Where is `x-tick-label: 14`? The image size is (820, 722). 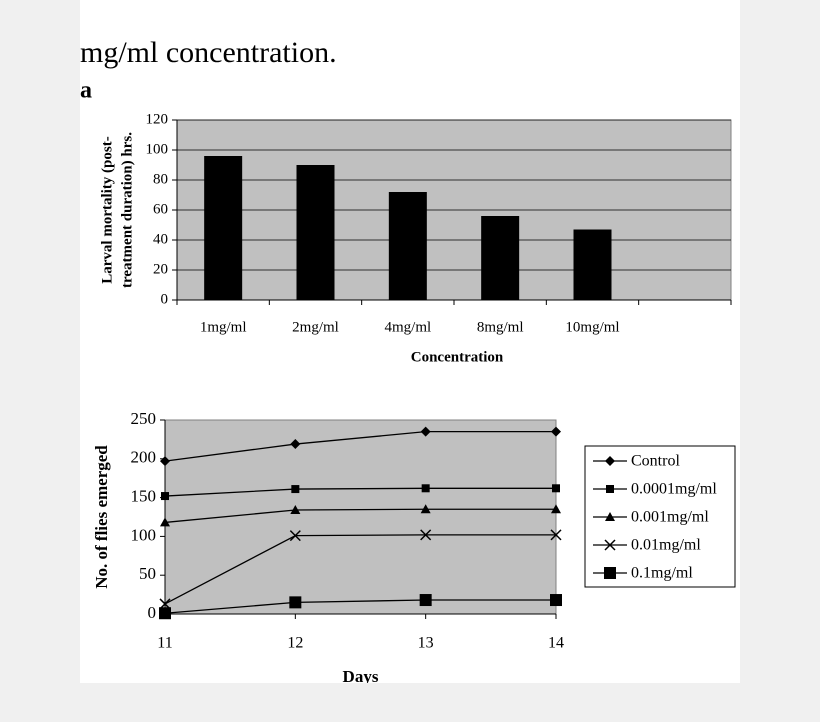
x-tick-label: 14 is located at coordinates (556, 643).